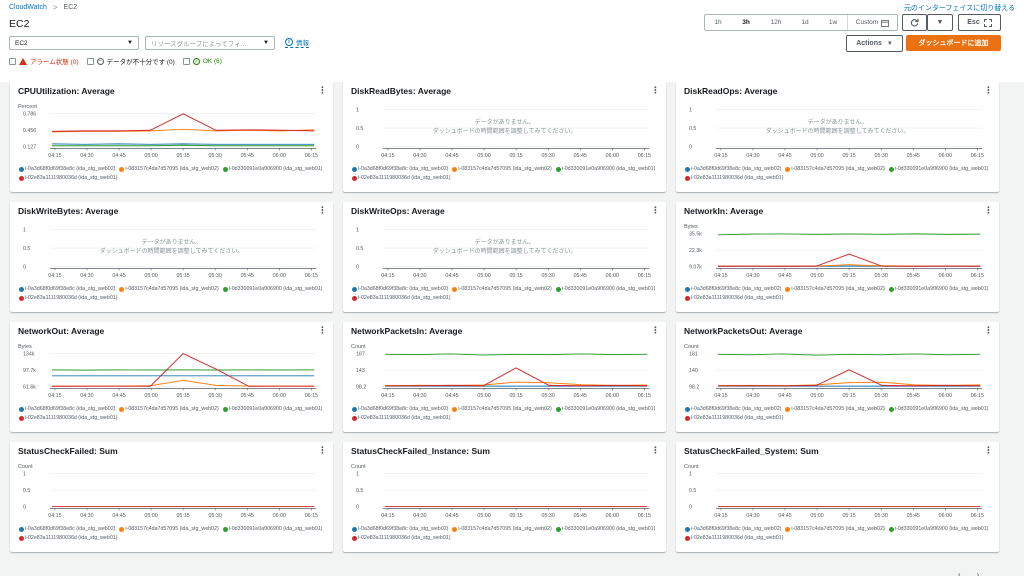 Image resolution: width=1024 pixels, height=576 pixels. I want to click on next-page-icon: ›, so click(978, 573).